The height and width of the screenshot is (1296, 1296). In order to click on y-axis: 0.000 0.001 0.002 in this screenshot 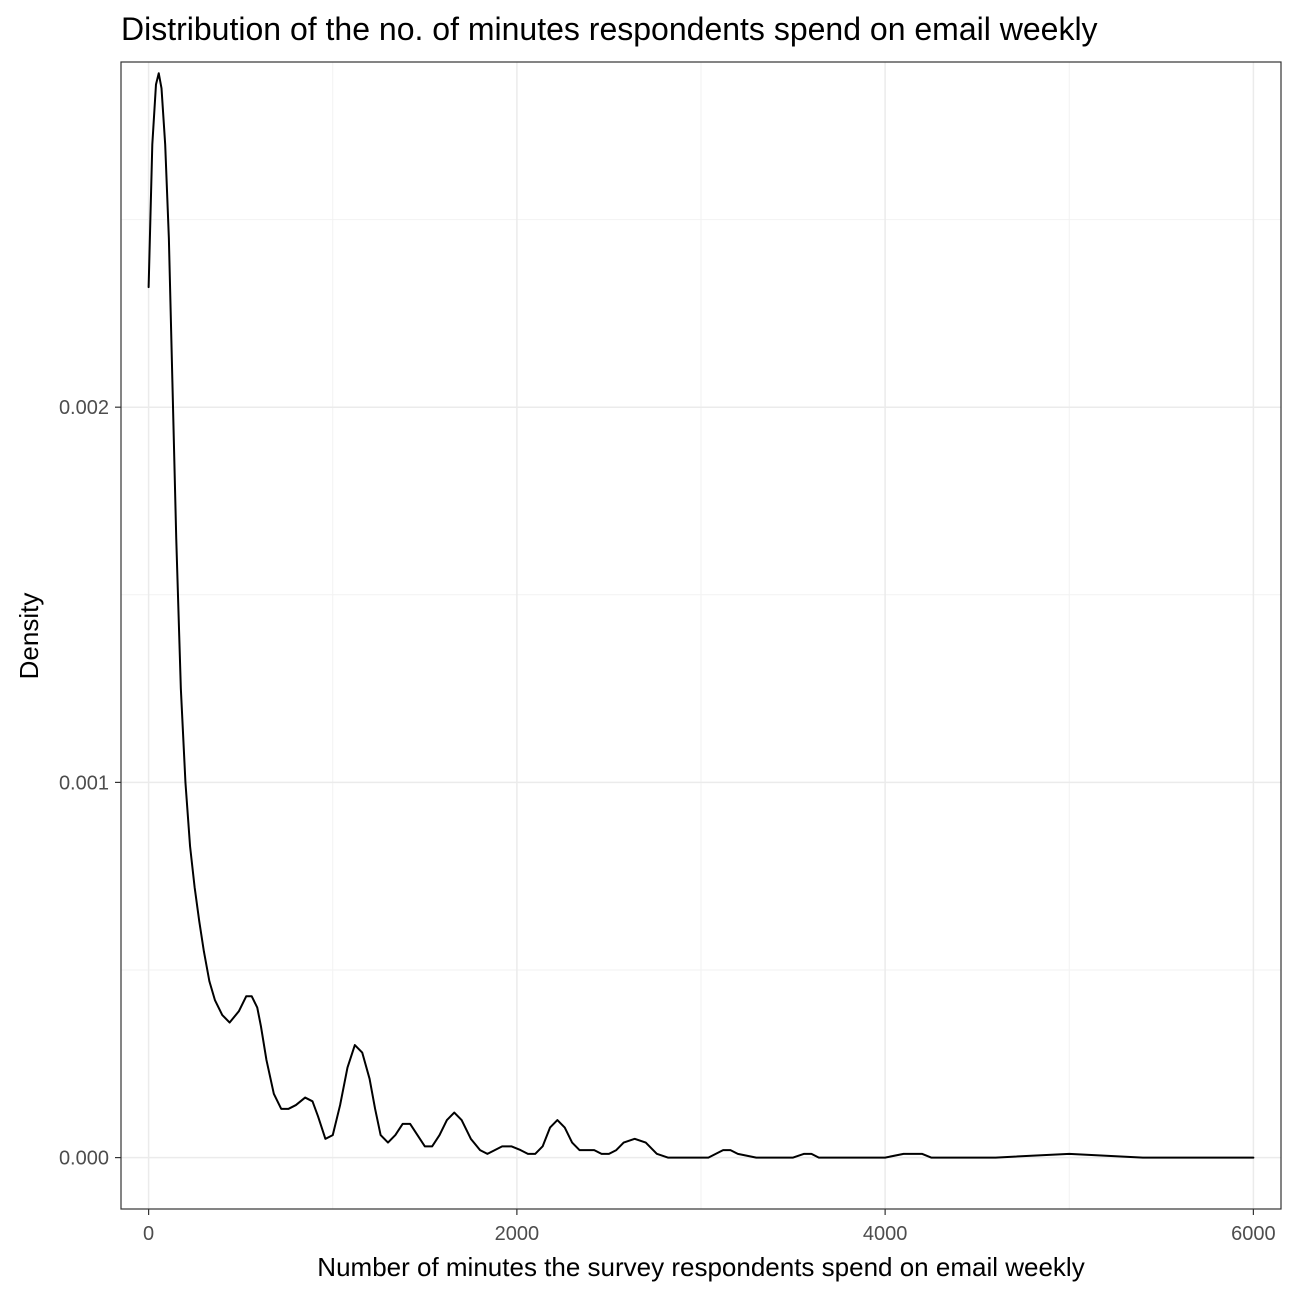, I will do `click(90, 783)`.